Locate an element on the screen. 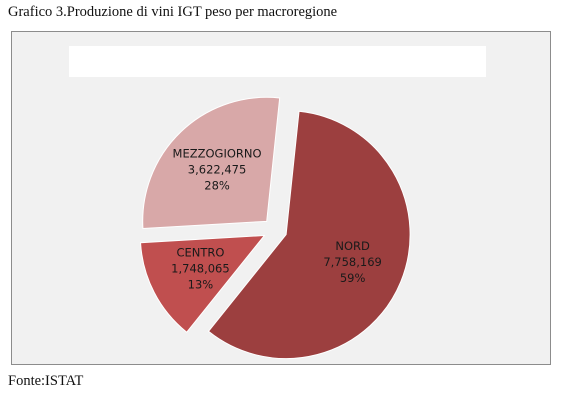 The image size is (565, 400). slice-label-mezzogiorno: MEZZOGIORNO is located at coordinates (217, 153).